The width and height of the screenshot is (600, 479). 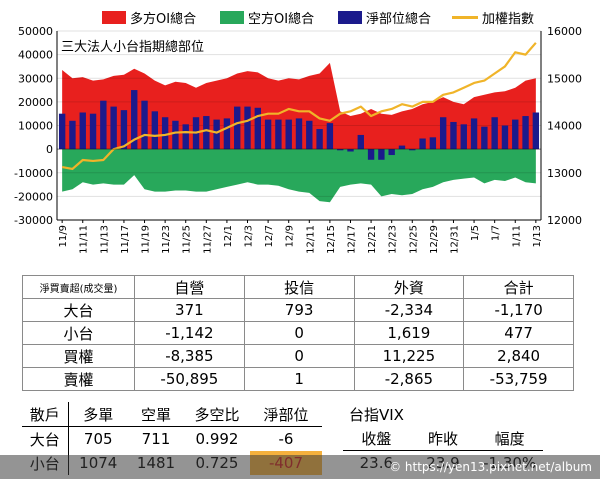 What do you see at coordinates (350, 17) in the screenshot?
I see `legend-swatch-net` at bounding box center [350, 17].